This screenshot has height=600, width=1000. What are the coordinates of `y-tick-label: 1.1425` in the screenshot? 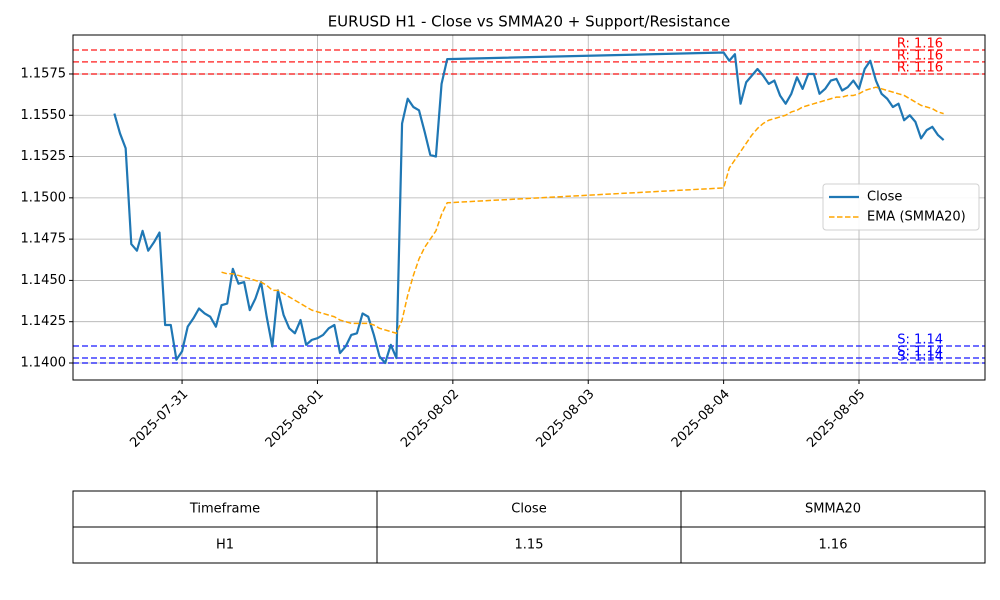 It's located at (44, 321).